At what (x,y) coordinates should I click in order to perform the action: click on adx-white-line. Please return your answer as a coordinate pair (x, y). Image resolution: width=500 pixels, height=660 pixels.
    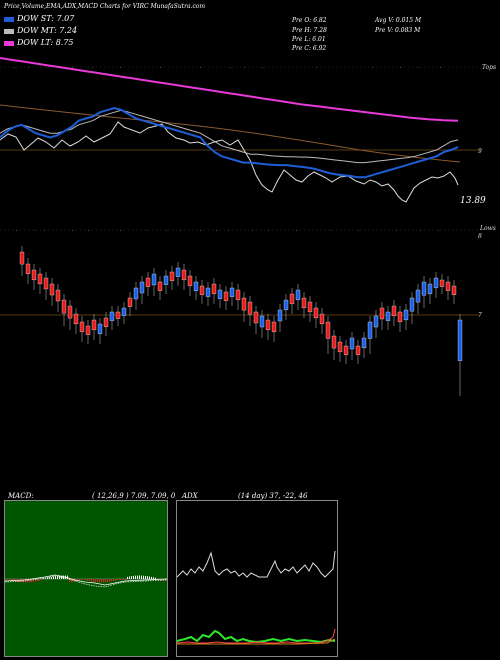
    Looking at the image, I should click on (256, 564).